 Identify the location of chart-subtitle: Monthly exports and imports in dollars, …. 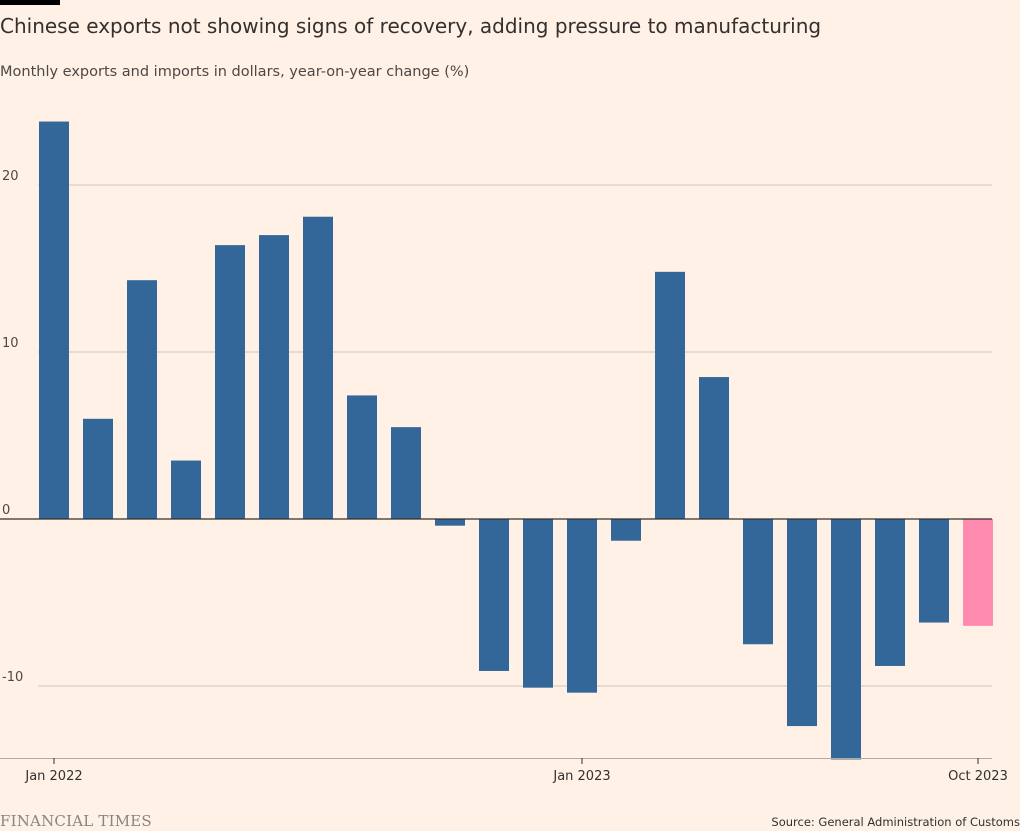
(235, 72).